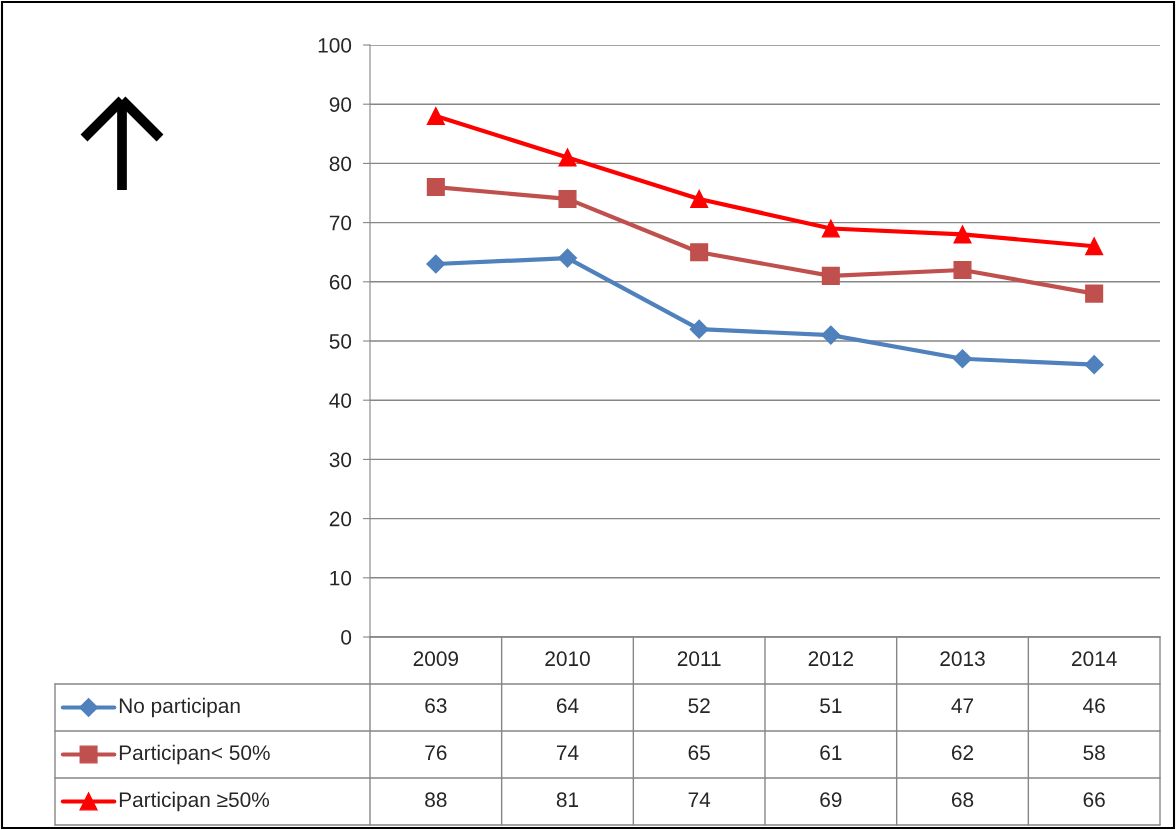  Describe the element at coordinates (340, 104) in the screenshot. I see `y-tick-label: 90` at that location.